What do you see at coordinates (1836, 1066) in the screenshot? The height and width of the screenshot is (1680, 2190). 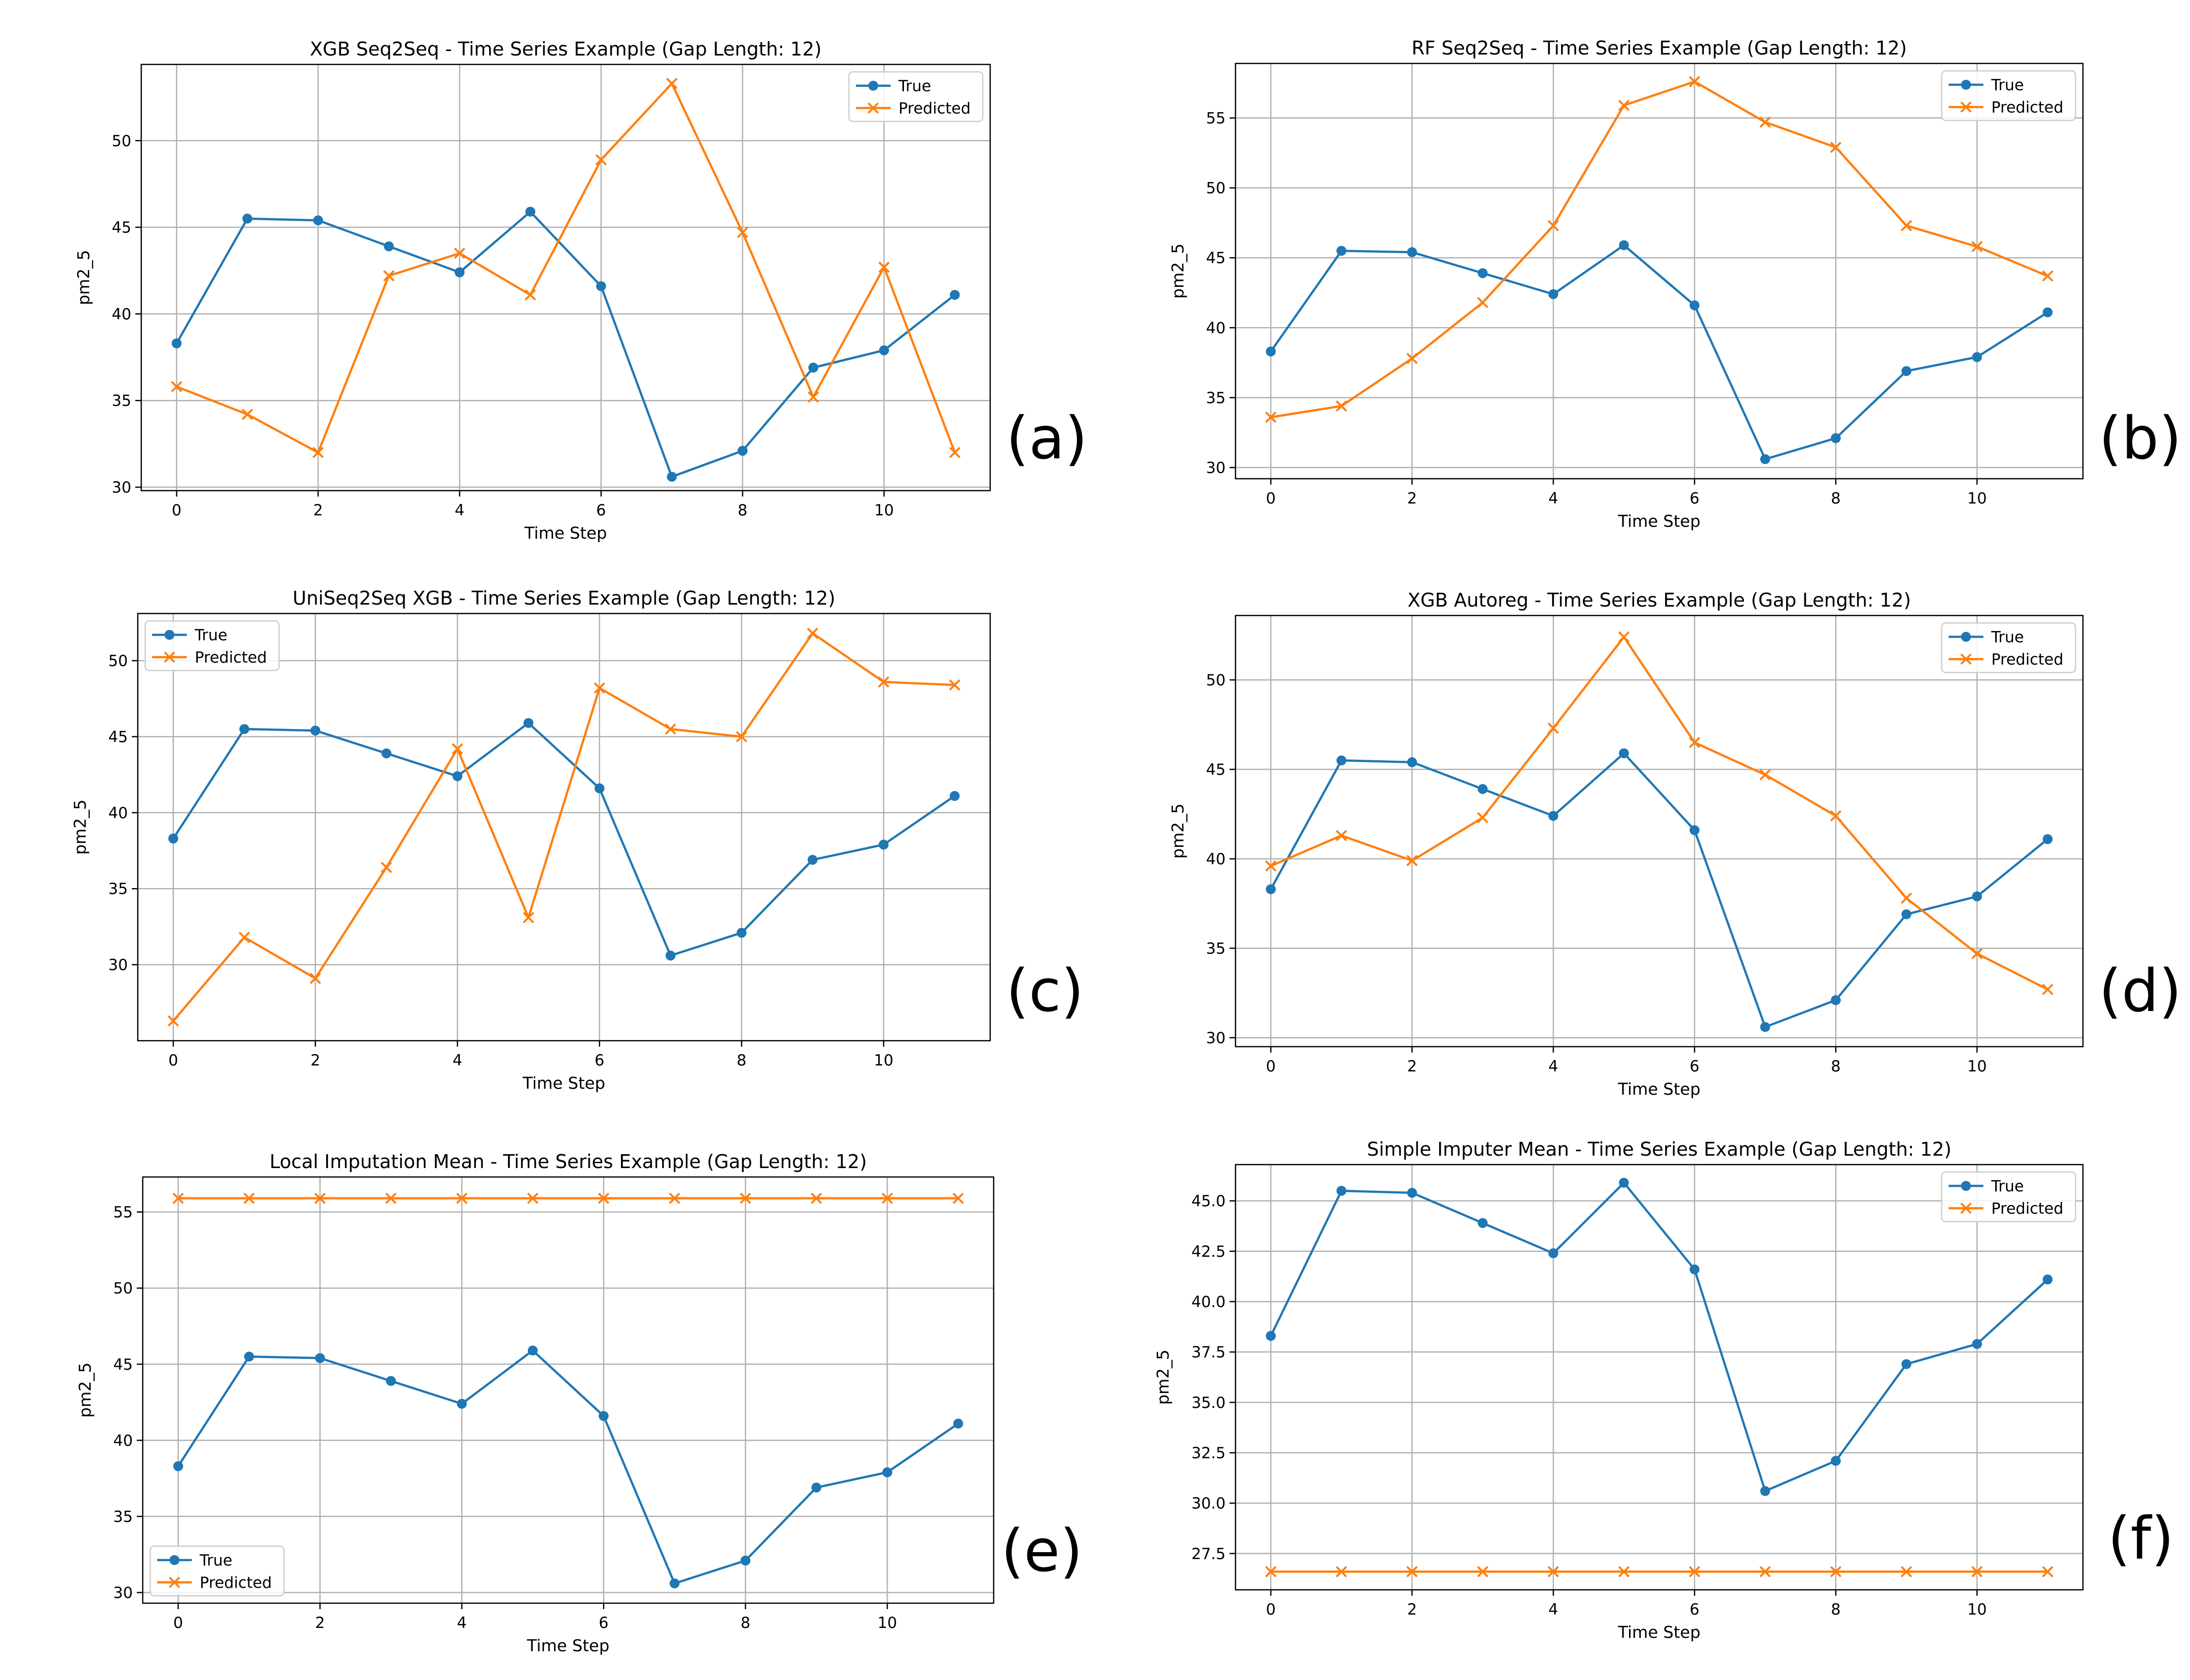 I see `x-tick-label: 8` at bounding box center [1836, 1066].